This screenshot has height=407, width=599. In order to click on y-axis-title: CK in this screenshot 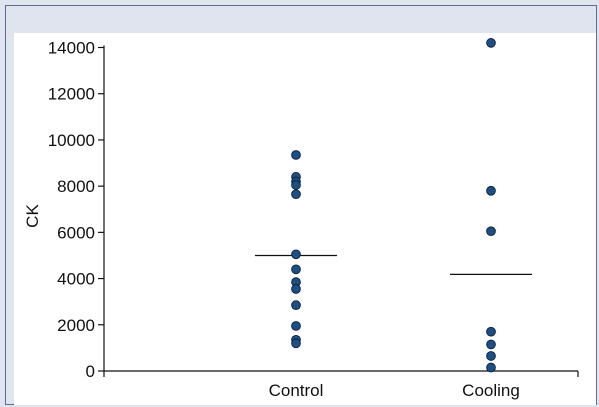, I will do `click(32, 216)`.